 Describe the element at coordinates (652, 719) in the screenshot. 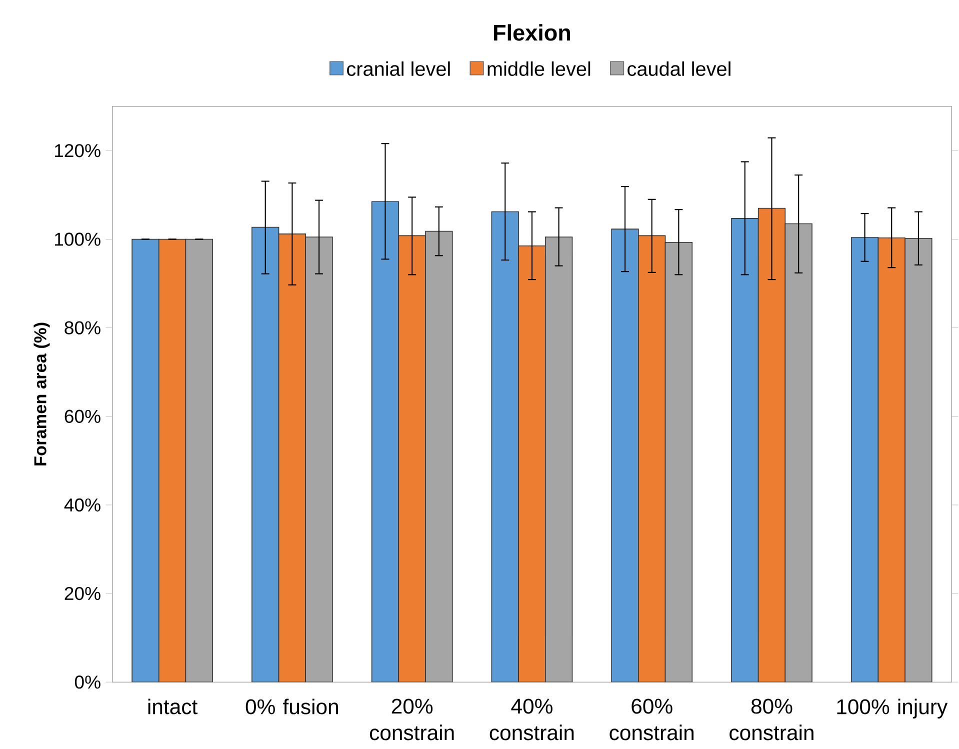

I see `x-tick-label: 60% constrain` at that location.